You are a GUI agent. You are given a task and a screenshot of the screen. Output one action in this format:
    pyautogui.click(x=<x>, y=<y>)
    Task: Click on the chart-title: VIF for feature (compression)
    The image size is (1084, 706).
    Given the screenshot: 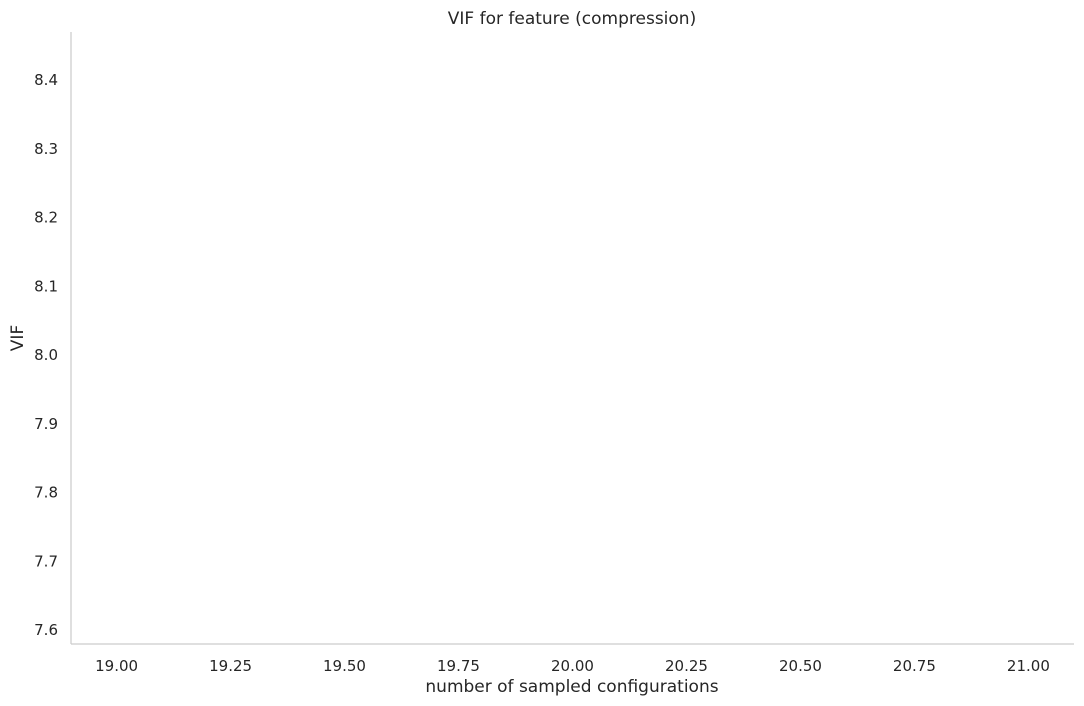 What is the action you would take?
    pyautogui.click(x=572, y=19)
    